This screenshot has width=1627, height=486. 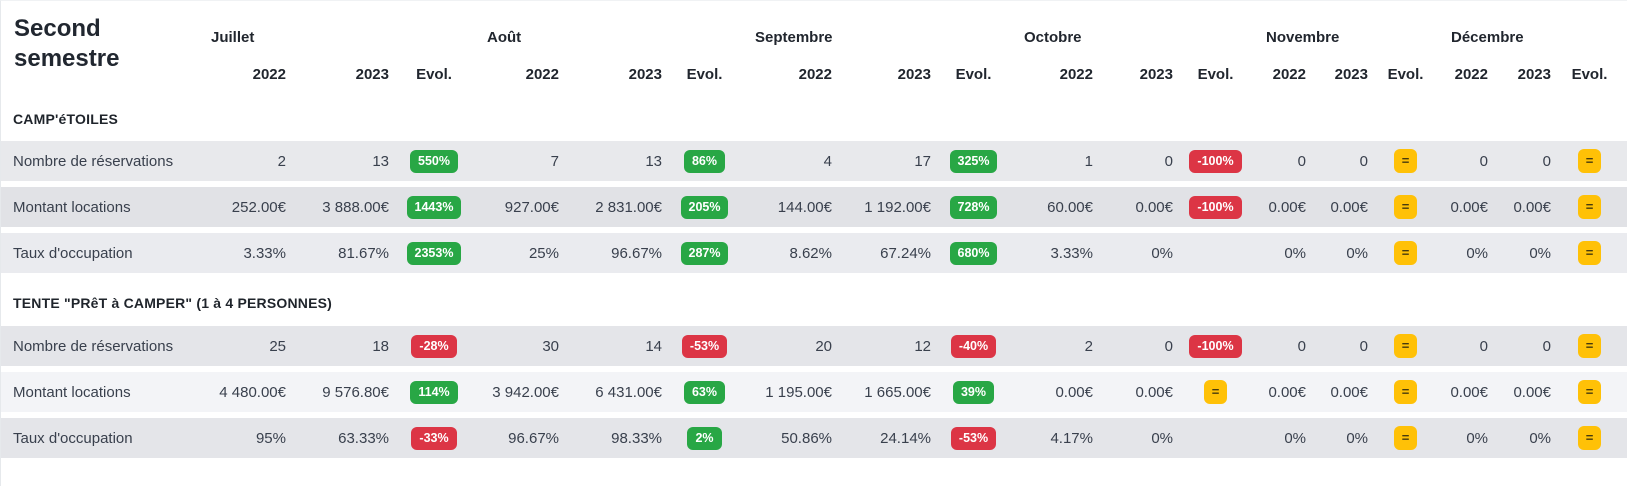 I want to click on value-2022: 25%, so click(x=543, y=253).